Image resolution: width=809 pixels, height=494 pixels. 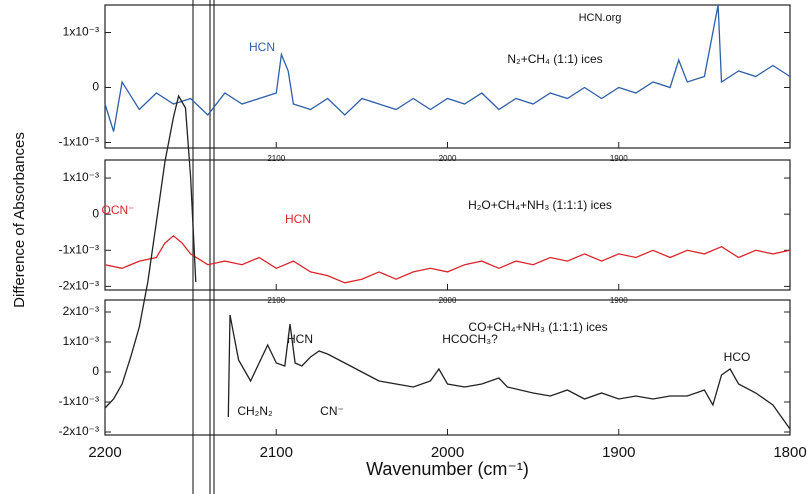 What do you see at coordinates (332, 411) in the screenshot?
I see `annotation: CN⁻` at bounding box center [332, 411].